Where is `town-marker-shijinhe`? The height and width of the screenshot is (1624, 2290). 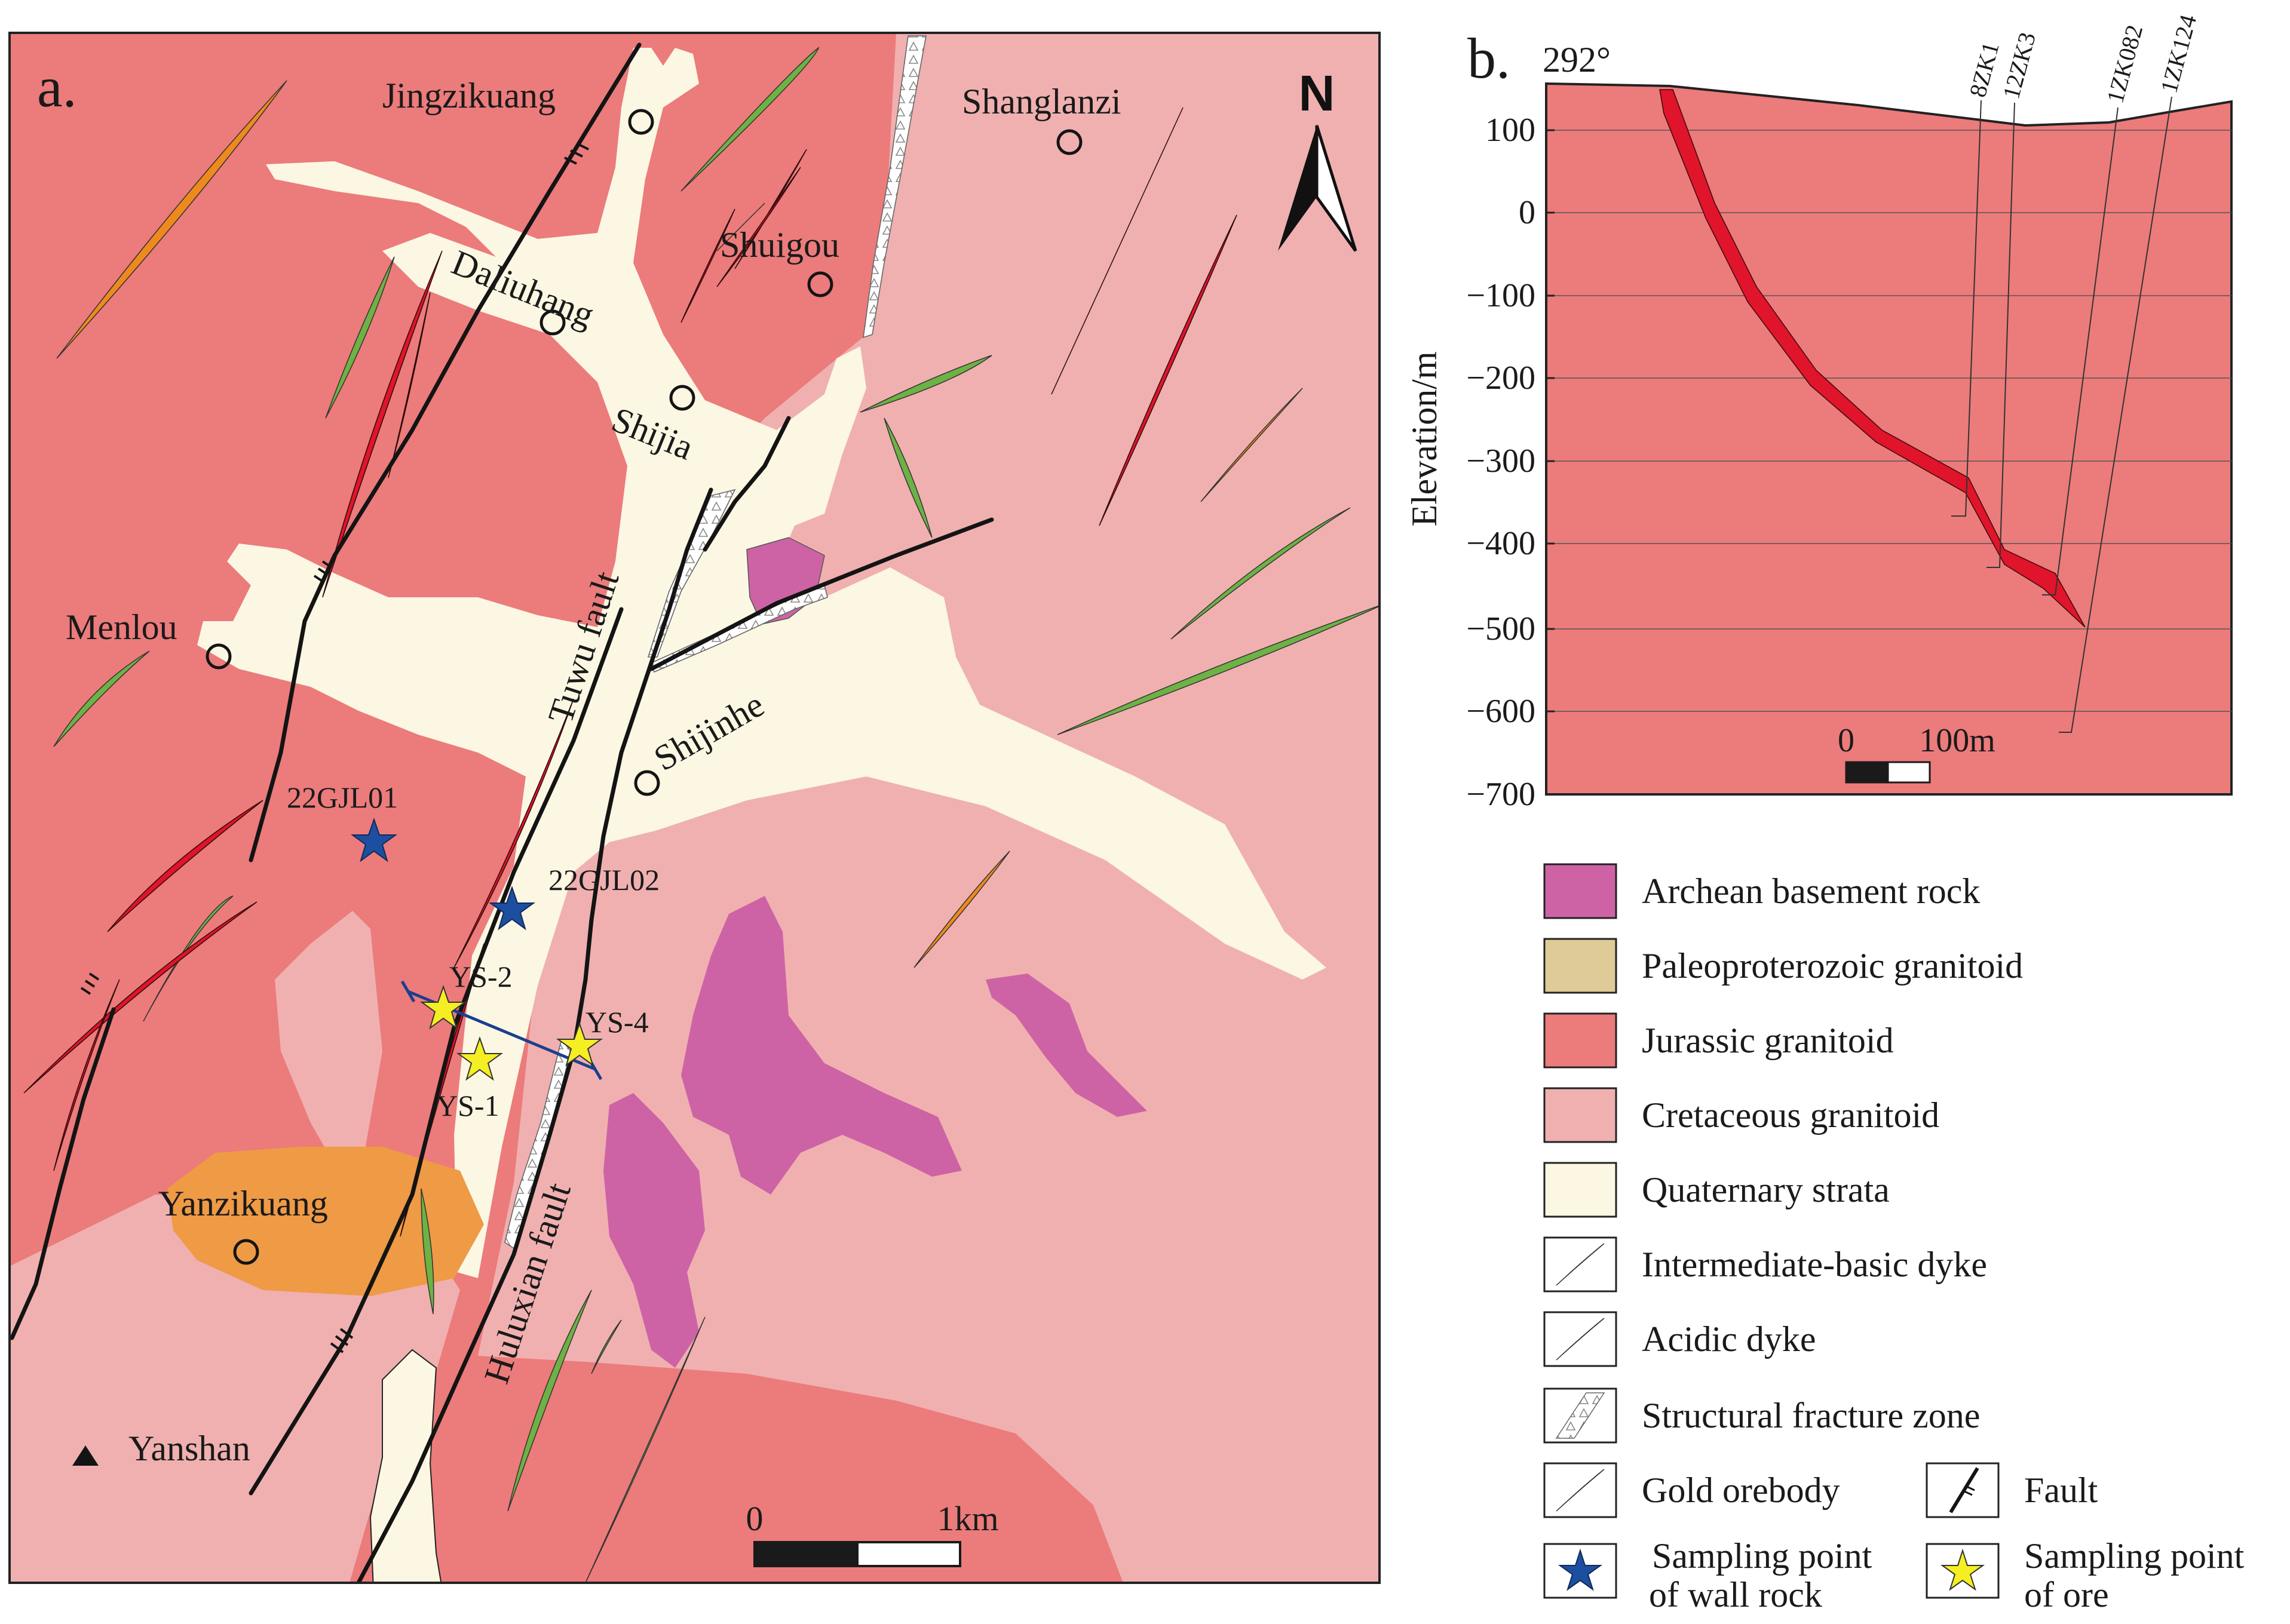
town-marker-shijinhe is located at coordinates (647, 783).